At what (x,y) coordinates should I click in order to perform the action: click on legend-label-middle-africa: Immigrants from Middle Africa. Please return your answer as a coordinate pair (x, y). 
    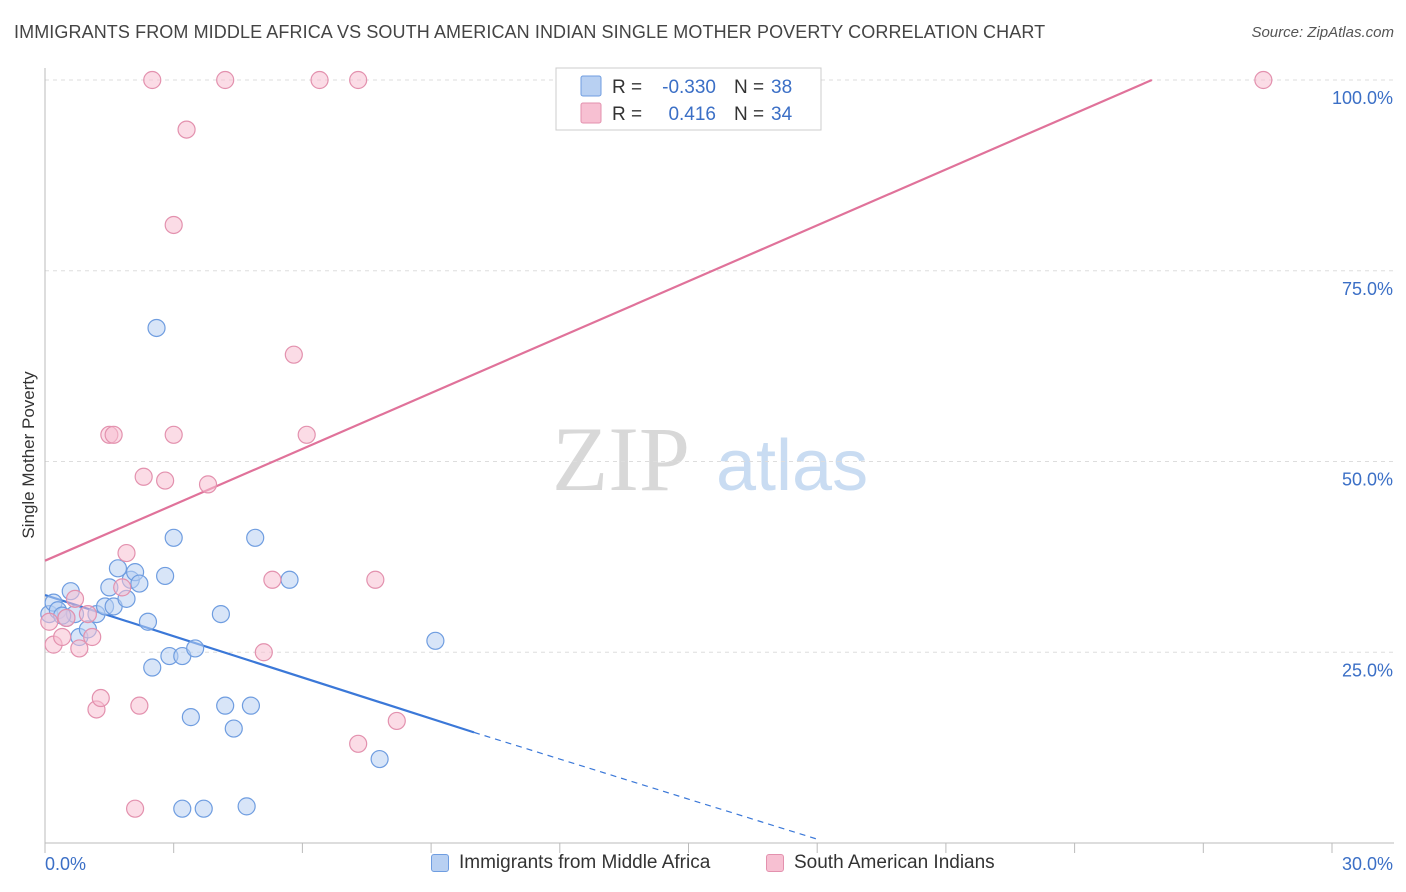
    Looking at the image, I should click on (585, 862).